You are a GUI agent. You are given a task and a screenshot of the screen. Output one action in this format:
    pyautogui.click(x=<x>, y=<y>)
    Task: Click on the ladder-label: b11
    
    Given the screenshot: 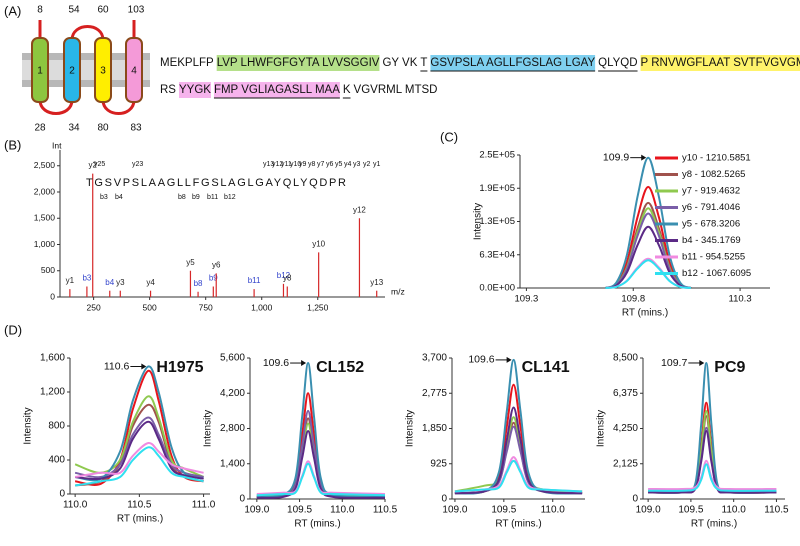 What is the action you would take?
    pyautogui.click(x=212, y=197)
    